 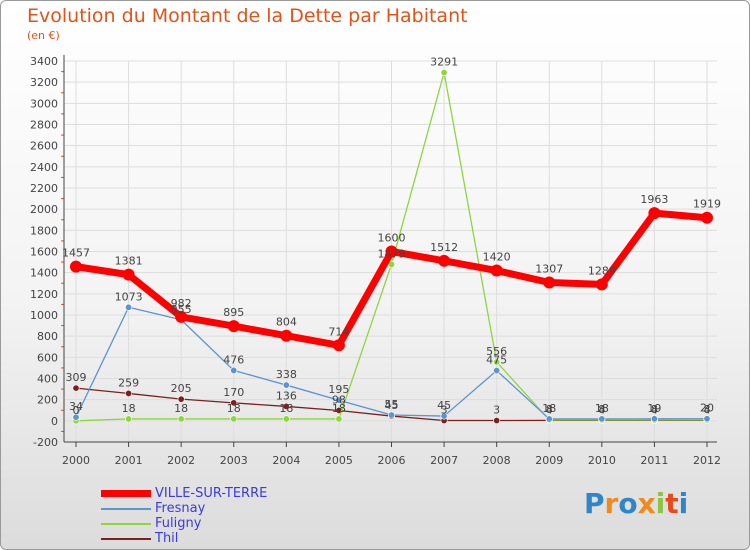 I want to click on y-tick-label: 200, so click(x=47, y=400).